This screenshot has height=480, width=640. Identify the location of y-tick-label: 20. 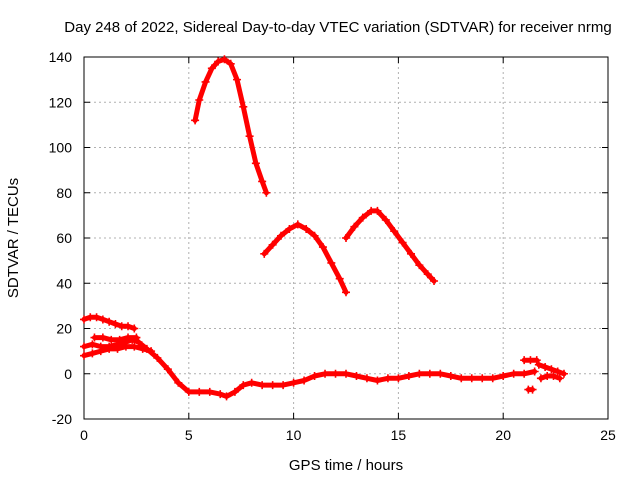
(64, 329).